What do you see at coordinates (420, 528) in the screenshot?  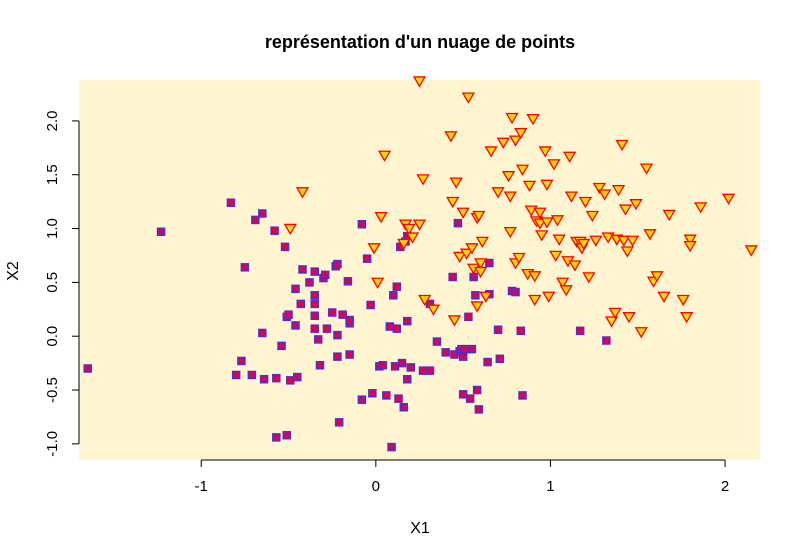 I see `x-axis-label: X1` at bounding box center [420, 528].